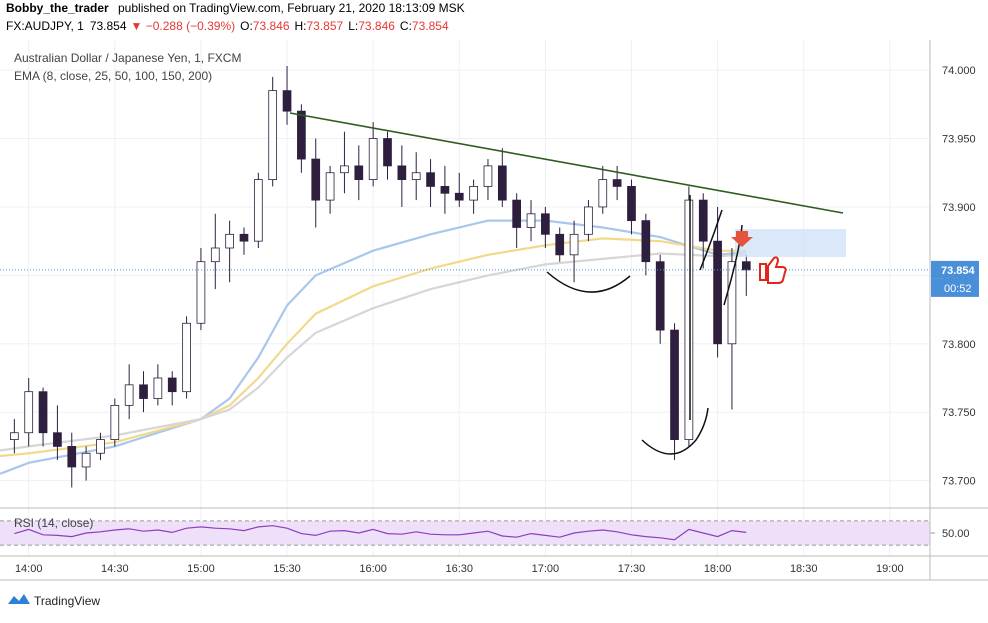 This screenshot has height=623, width=988. Describe the element at coordinates (632, 569) in the screenshot. I see `x-tick-label: 17:30` at that location.